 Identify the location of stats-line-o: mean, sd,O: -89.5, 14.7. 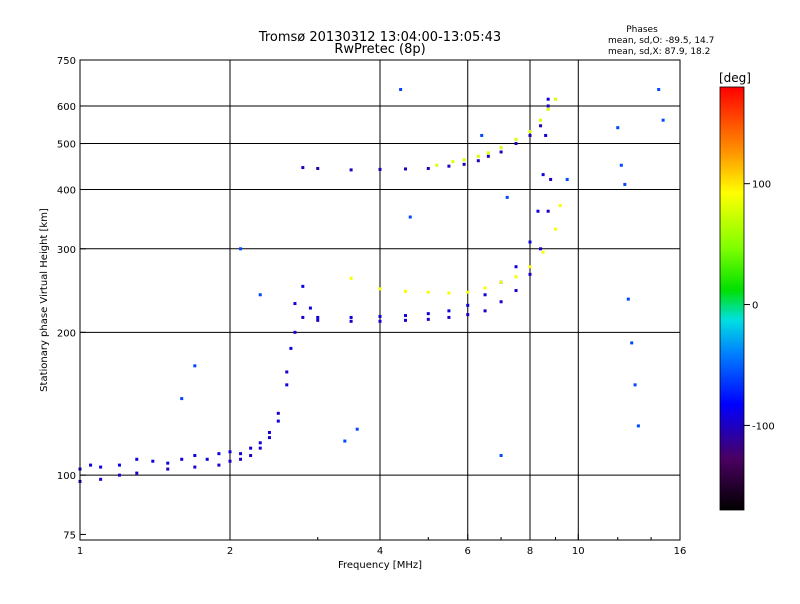
(661, 41).